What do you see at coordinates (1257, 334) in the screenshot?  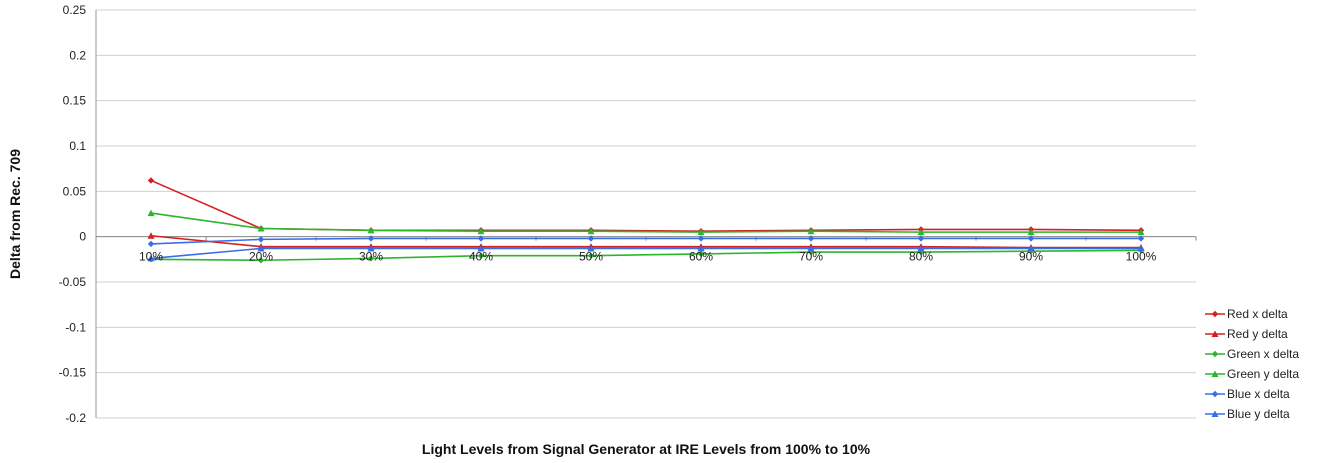 I see `legend-label: Red y delta` at bounding box center [1257, 334].